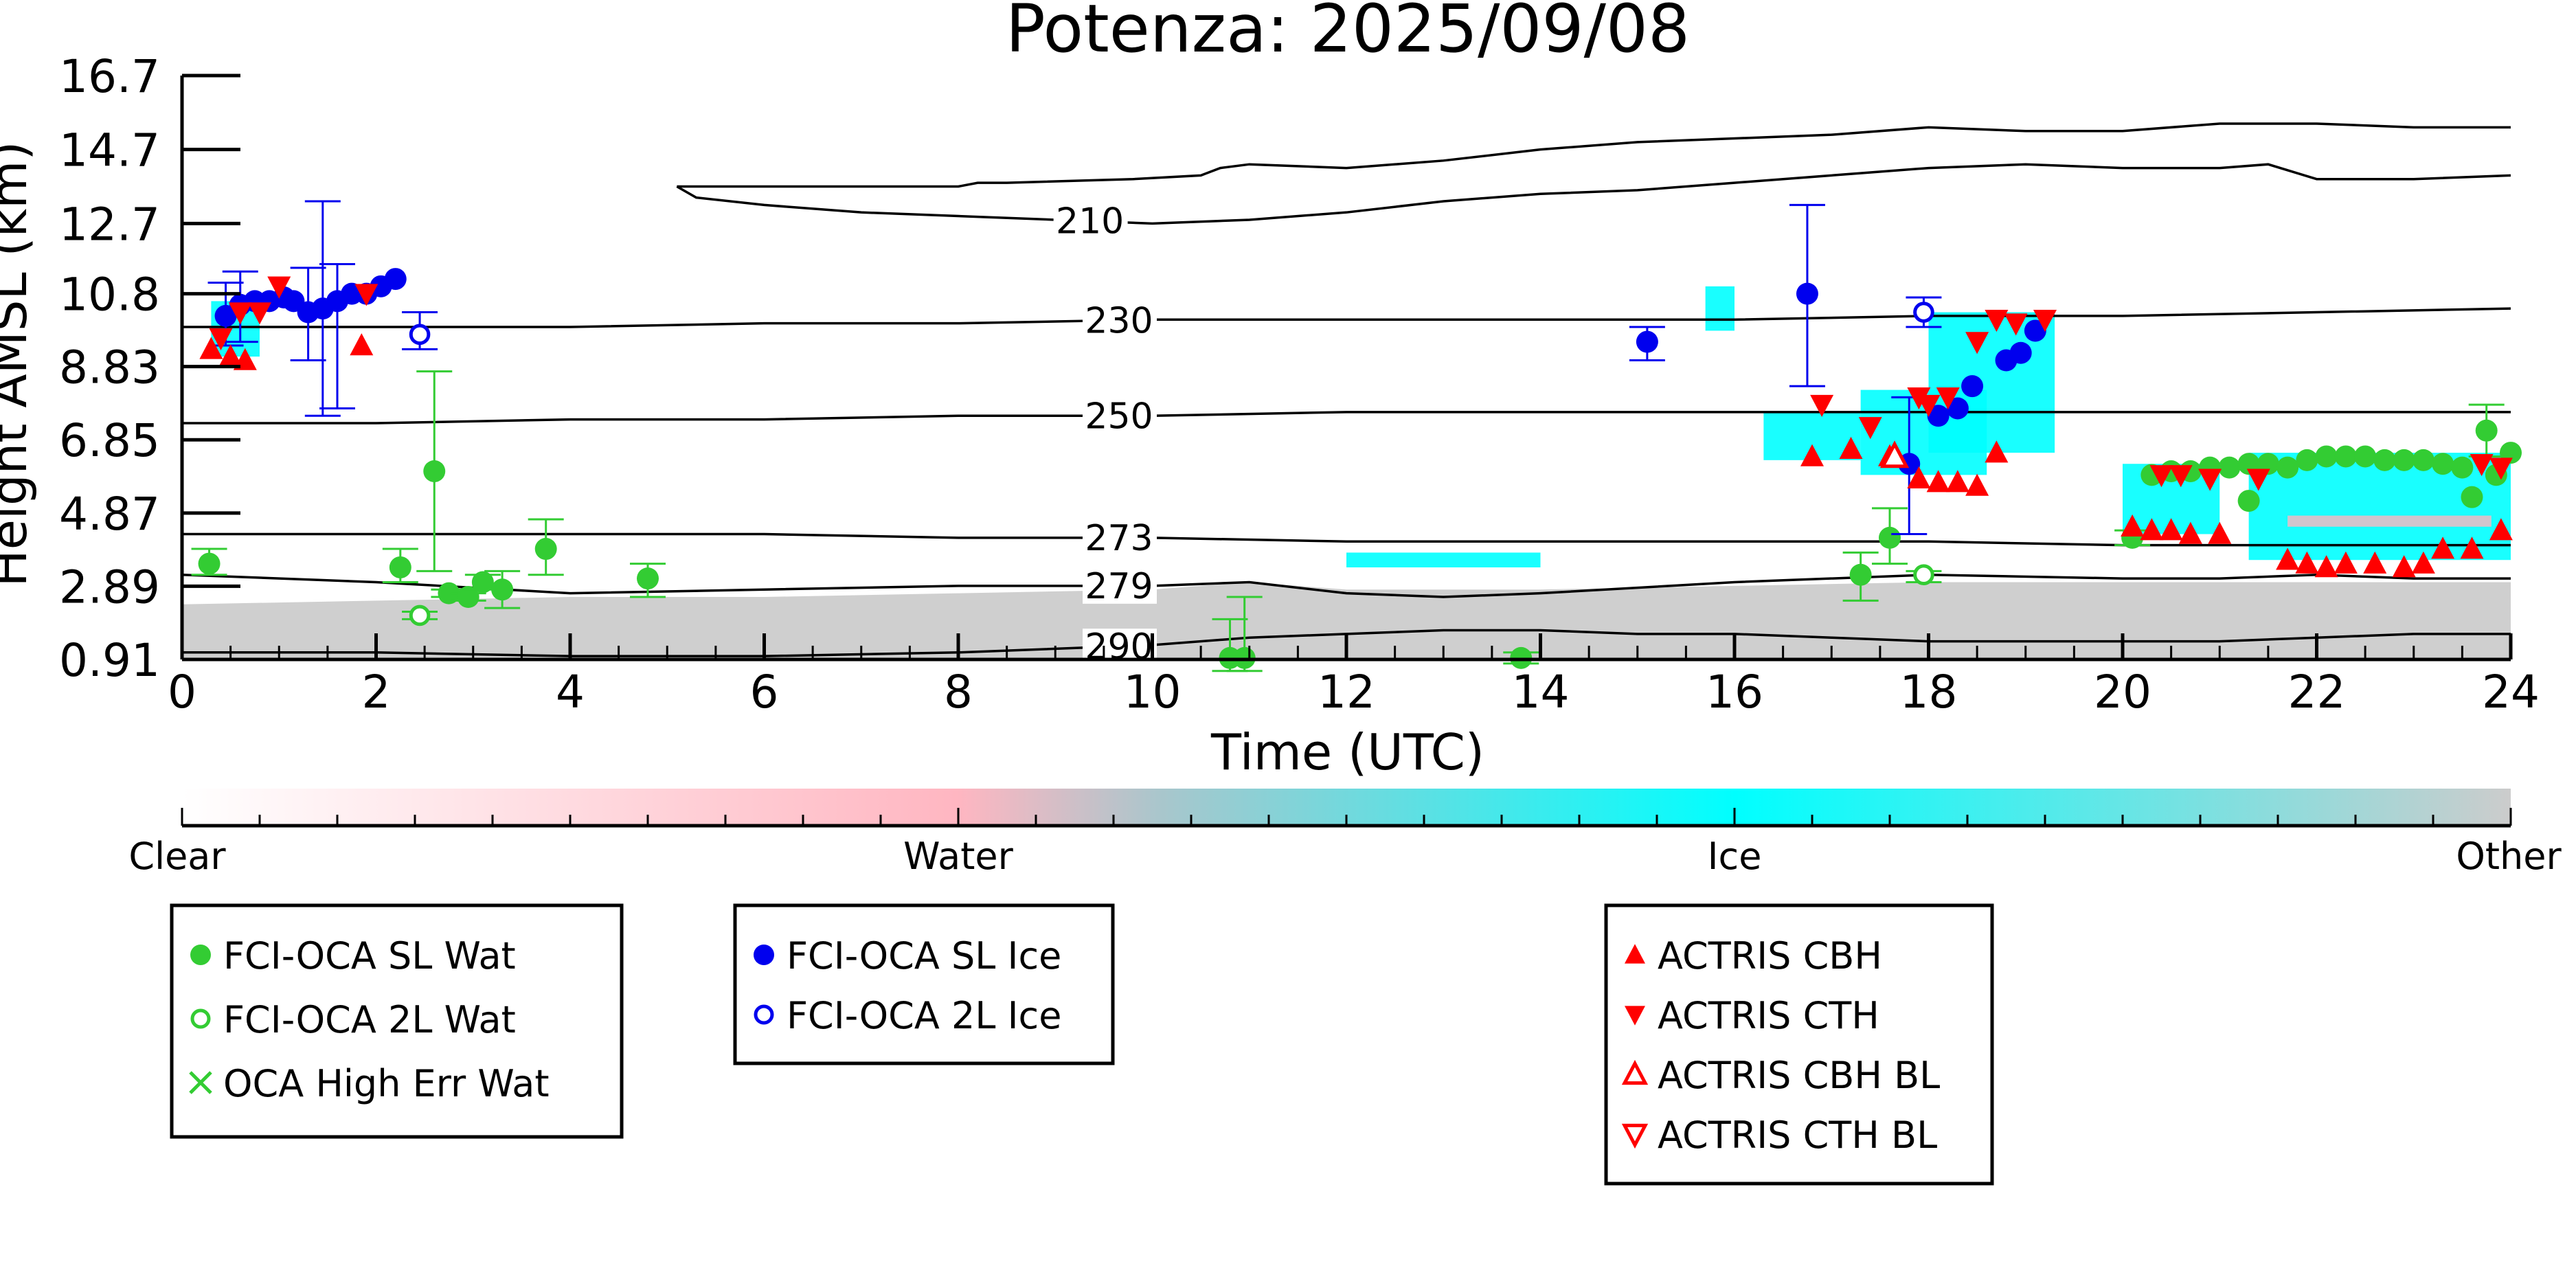 The image size is (2576, 1288). Describe the element at coordinates (958, 856) in the screenshot. I see `colorbar-label-water: Water` at that location.